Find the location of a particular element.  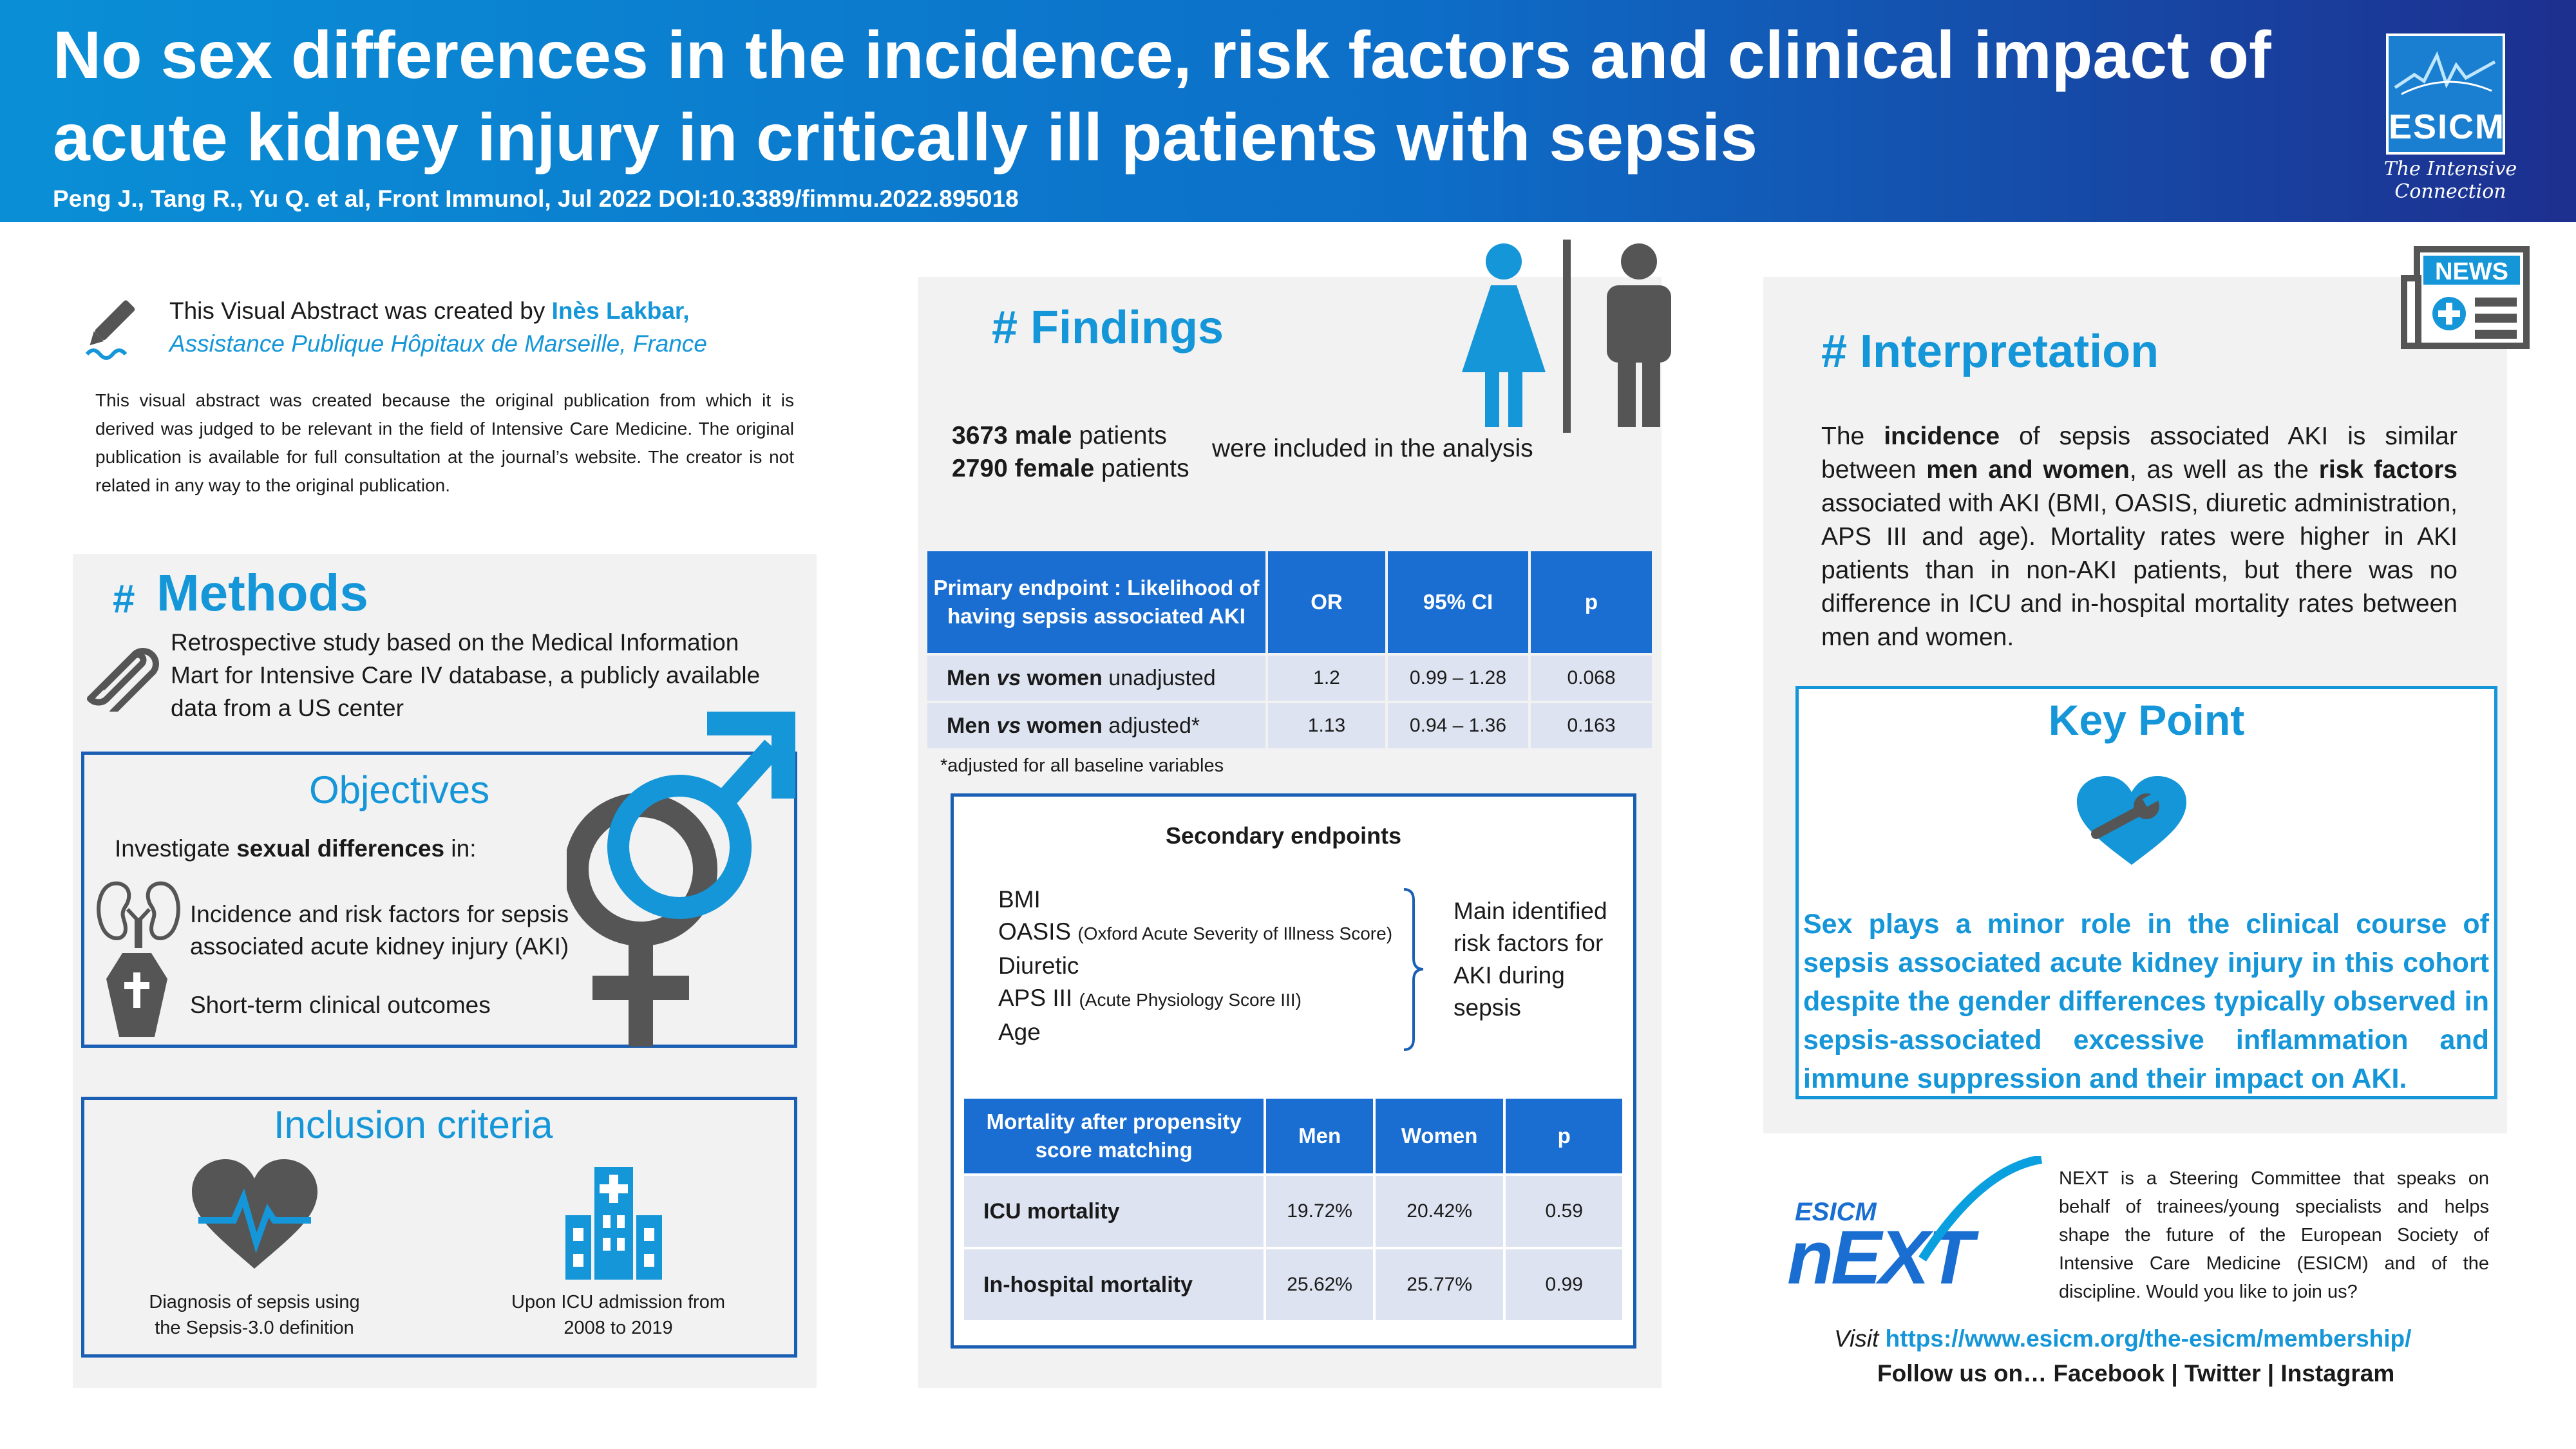

gender-symbol-icon is located at coordinates (681, 879).